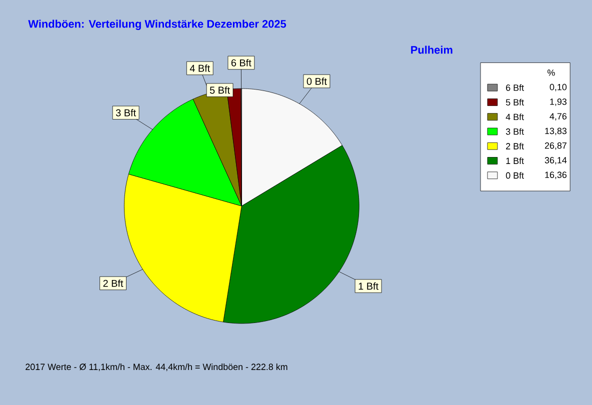 Image resolution: width=592 pixels, height=405 pixels. Describe the element at coordinates (126, 112) in the screenshot. I see `slice-label: 3 Bft` at that location.